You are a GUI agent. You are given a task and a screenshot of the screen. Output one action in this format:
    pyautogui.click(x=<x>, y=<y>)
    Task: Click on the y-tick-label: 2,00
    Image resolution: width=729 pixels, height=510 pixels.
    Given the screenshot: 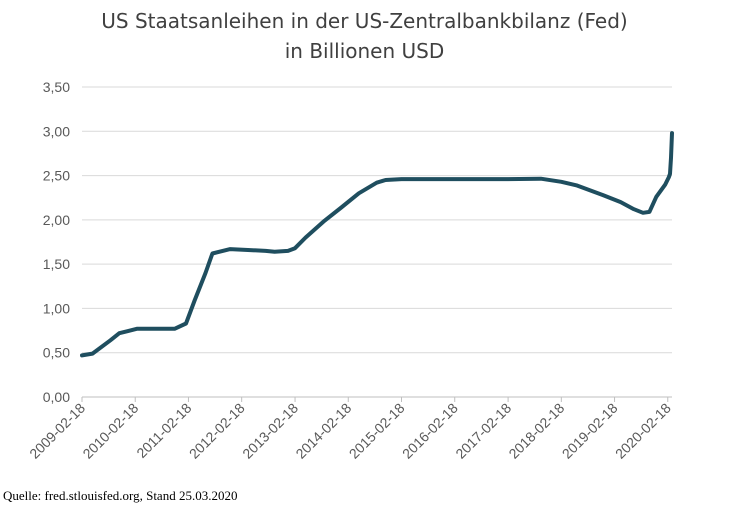 What is the action you would take?
    pyautogui.click(x=56, y=220)
    